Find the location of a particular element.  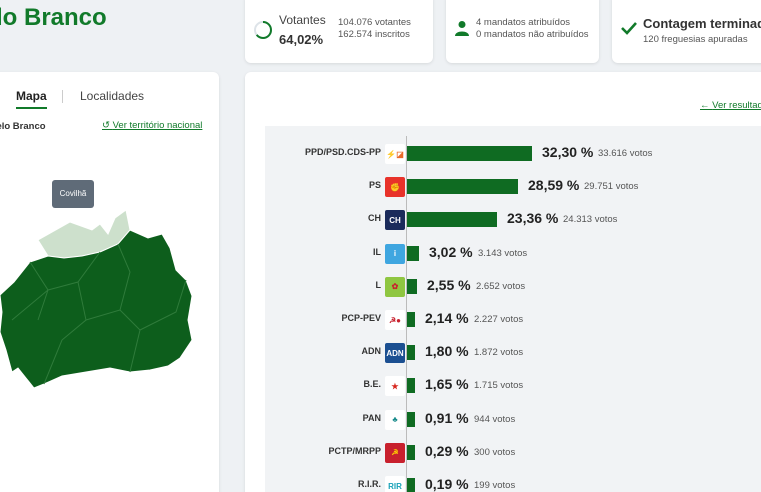

party-votes: 29.751 votos is located at coordinates (611, 187).